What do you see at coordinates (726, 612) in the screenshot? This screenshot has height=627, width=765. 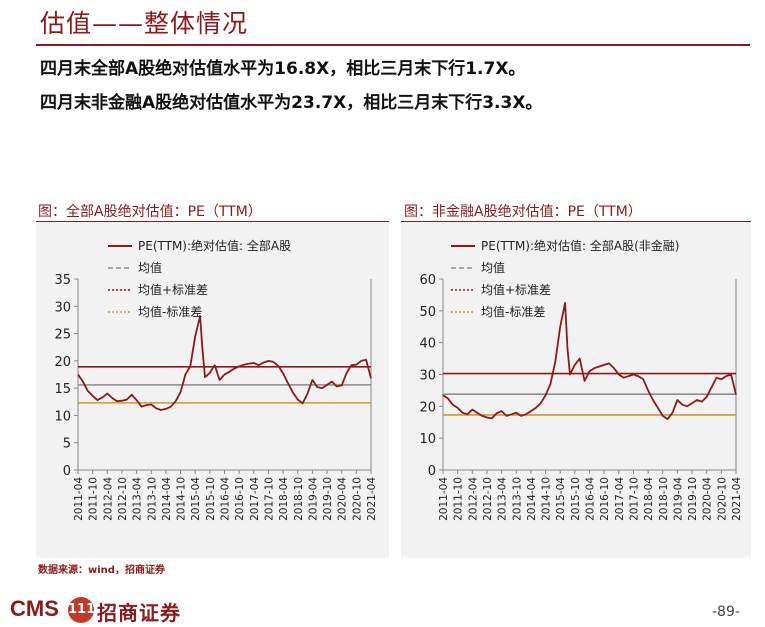 I see `page-number: -89-` at bounding box center [726, 612].